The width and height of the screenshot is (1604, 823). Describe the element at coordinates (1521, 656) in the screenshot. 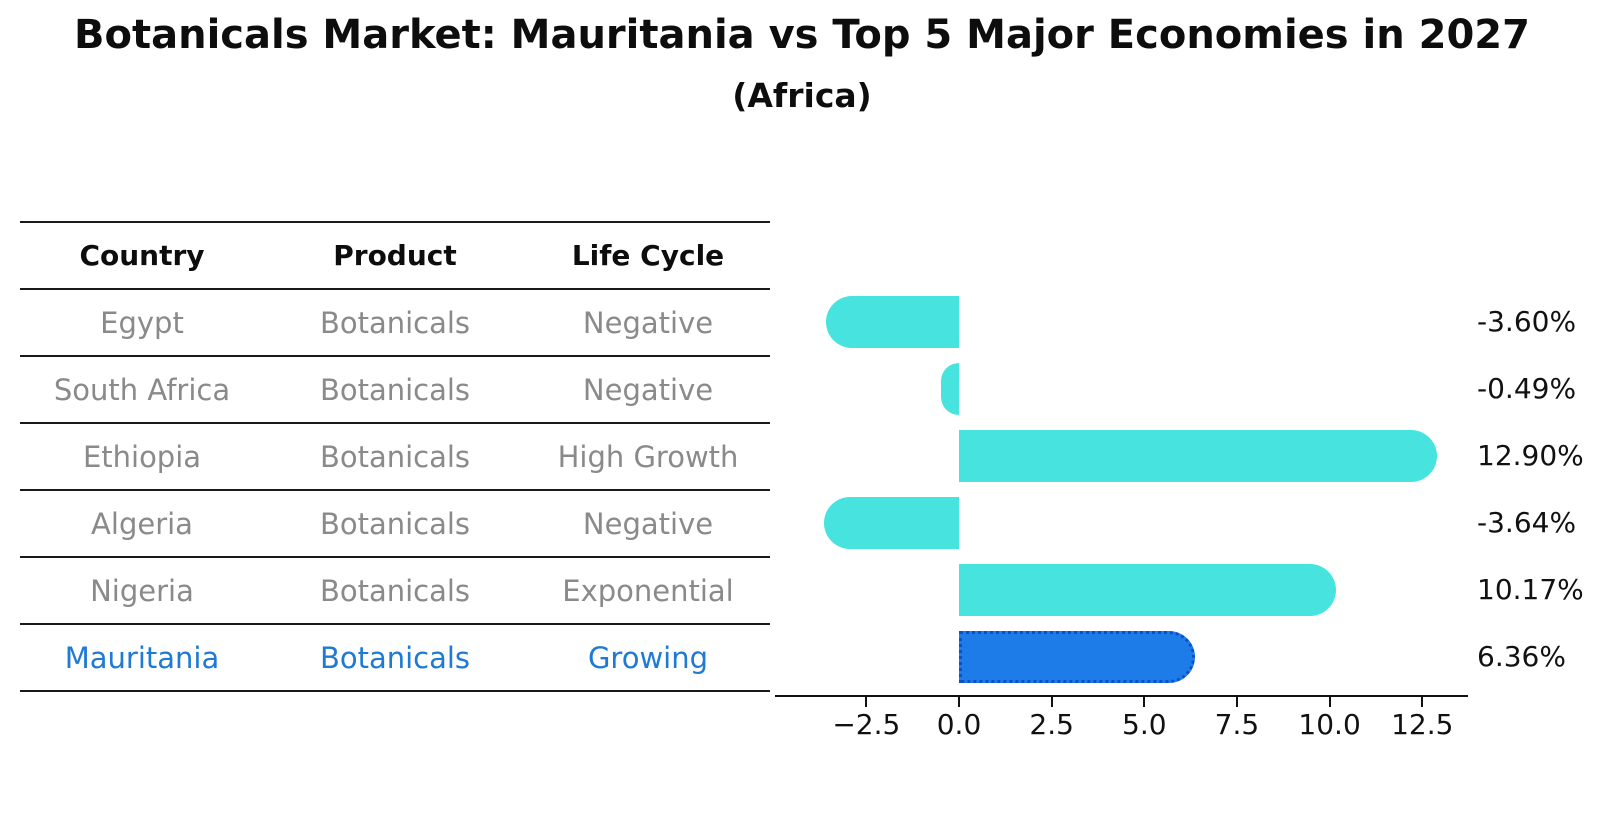

I see `bar-value-label: 6.36%` at that location.